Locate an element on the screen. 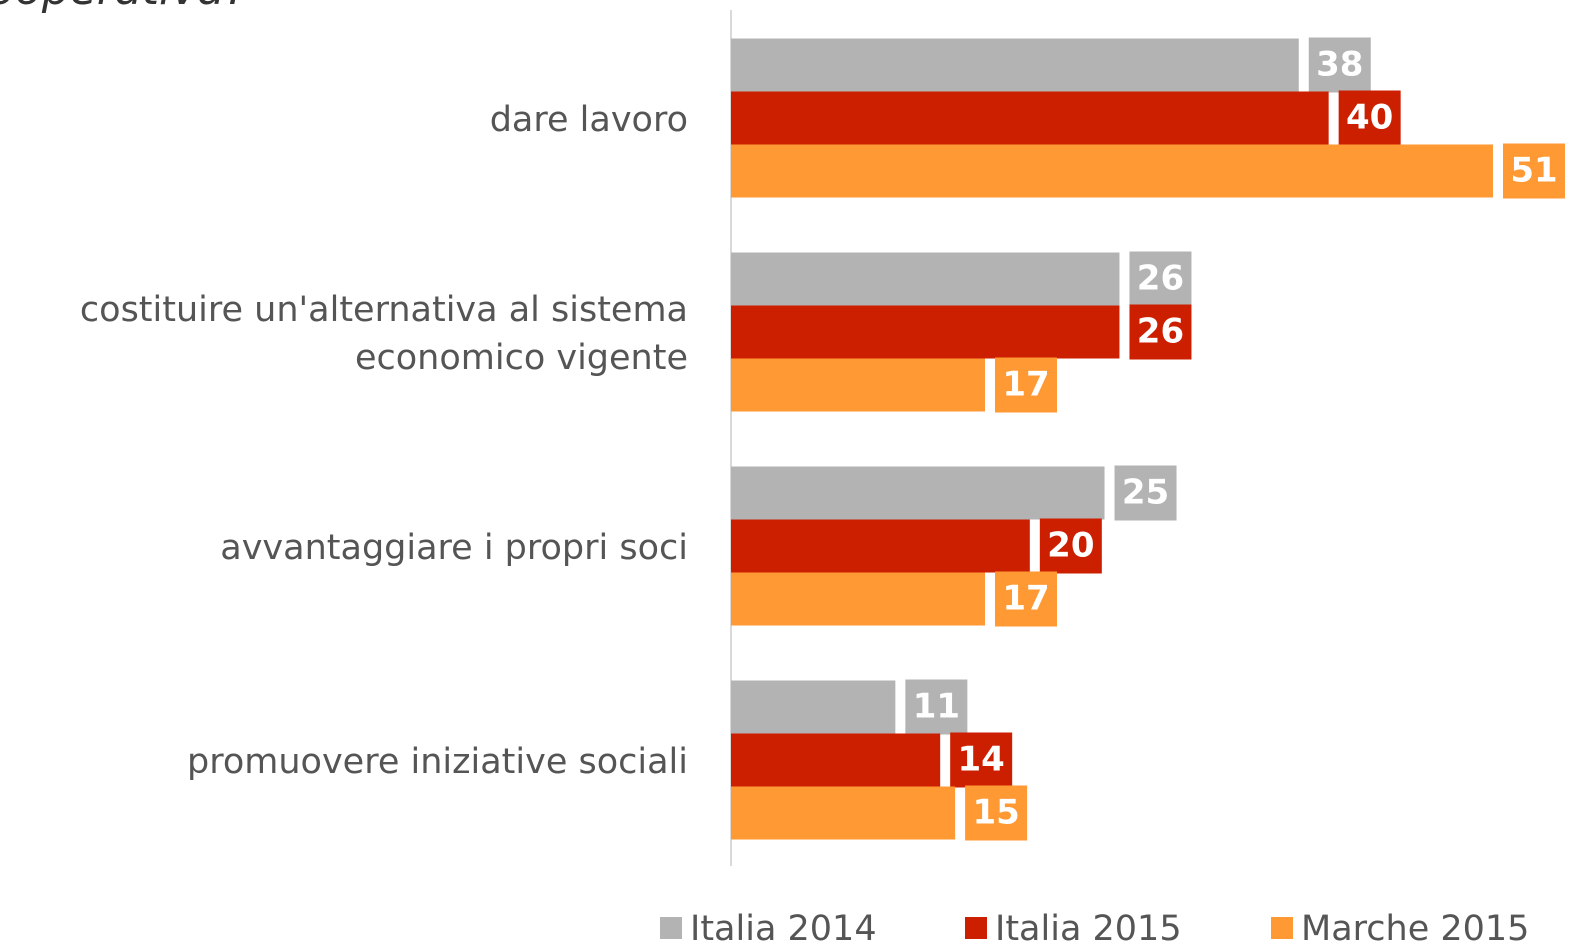  data-label: 40 is located at coordinates (1369, 118).